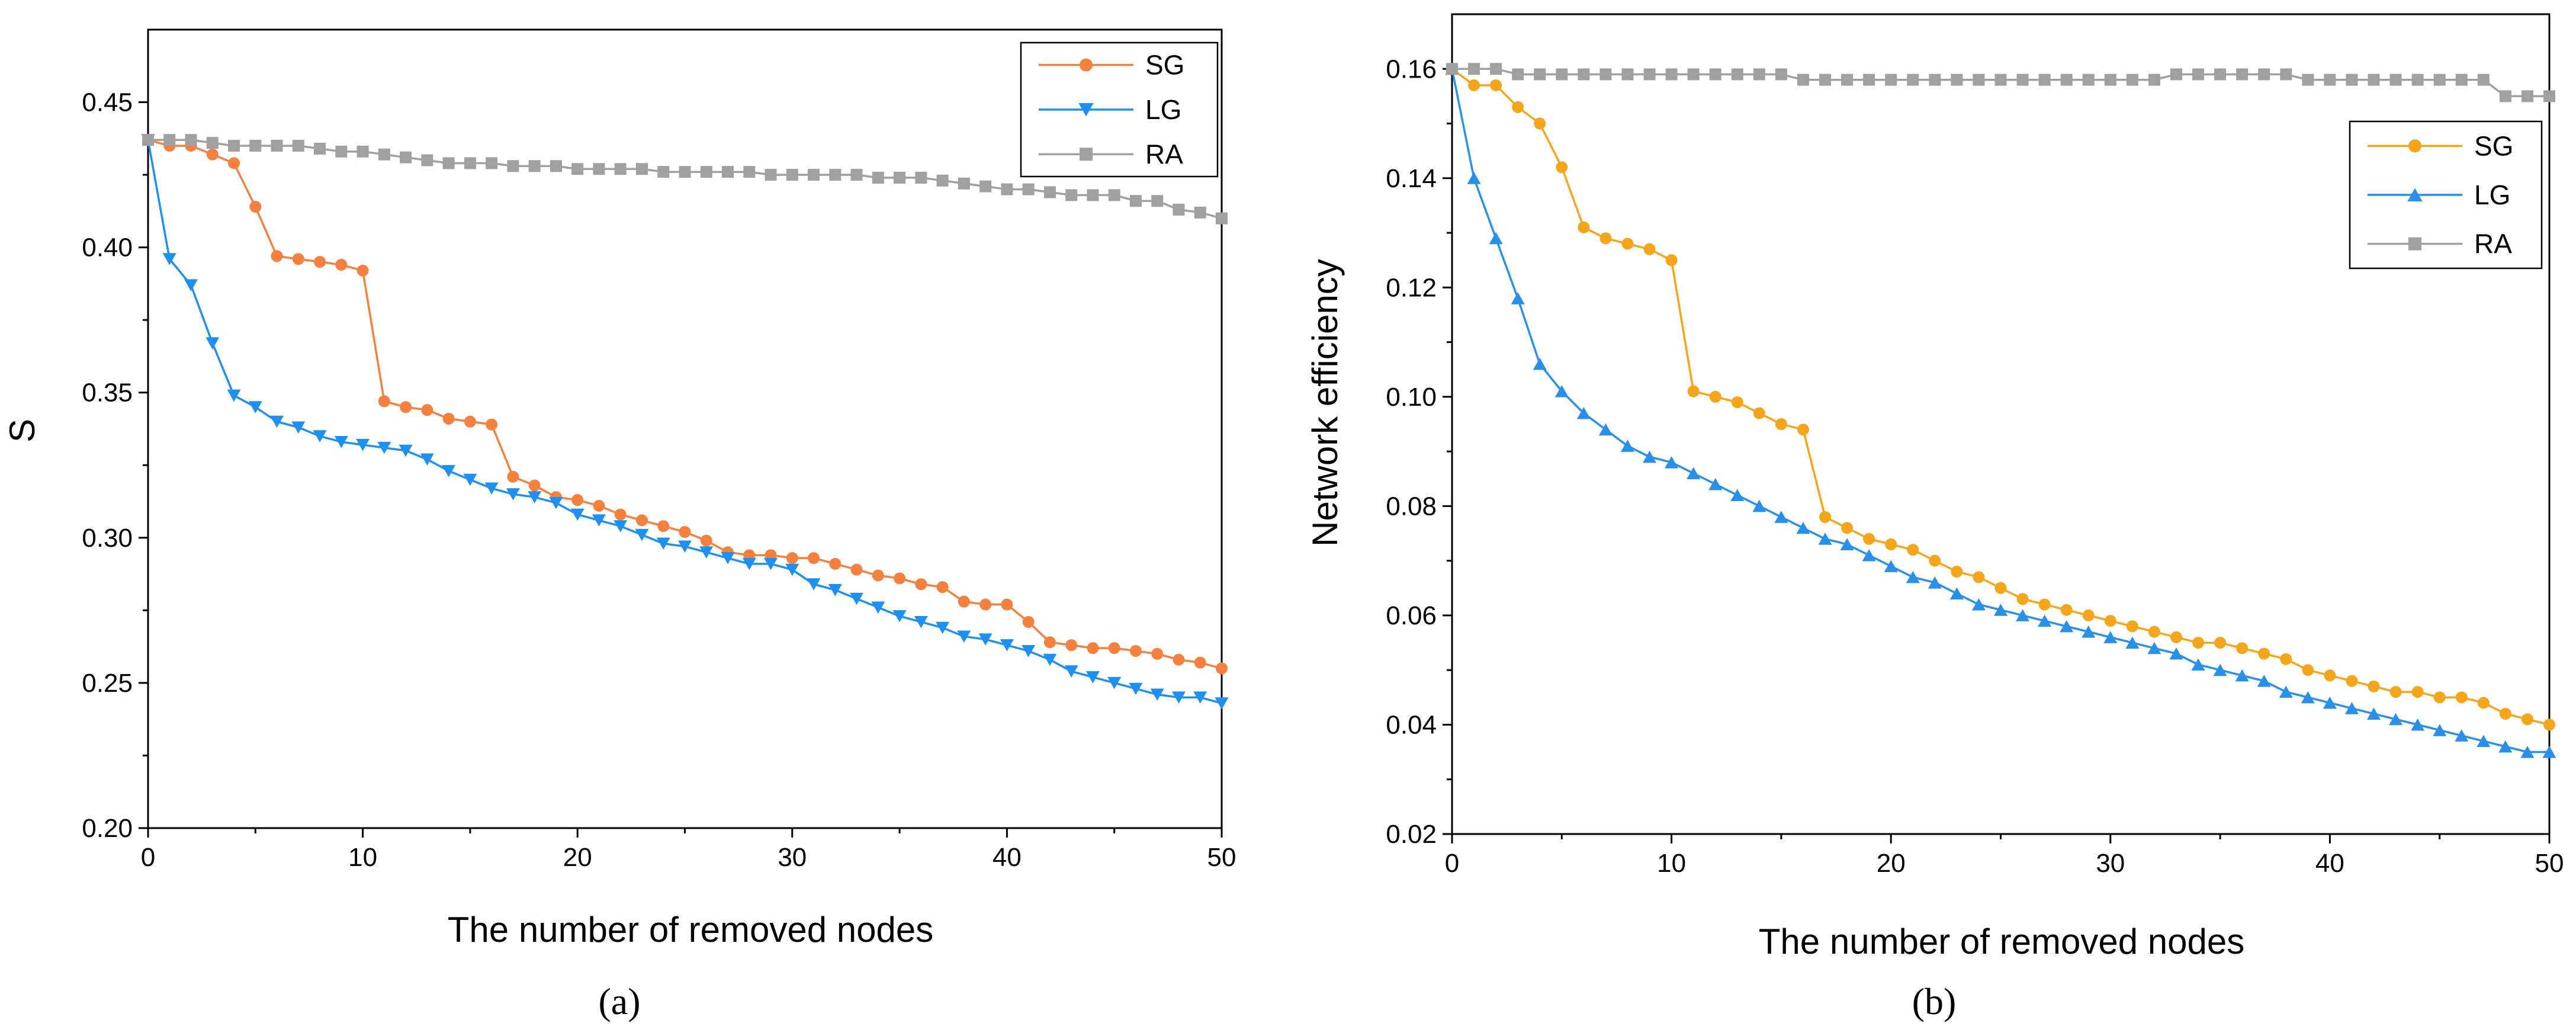 The width and height of the screenshot is (2576, 1036). What do you see at coordinates (363, 857) in the screenshot?
I see `panel-a-x-tick-label: 10` at bounding box center [363, 857].